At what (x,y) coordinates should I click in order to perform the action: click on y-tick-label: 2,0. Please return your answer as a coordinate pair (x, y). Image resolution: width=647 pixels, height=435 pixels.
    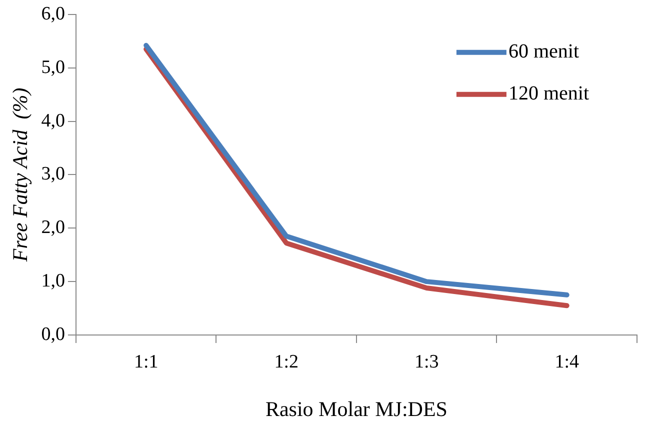
    Looking at the image, I should click on (53, 227).